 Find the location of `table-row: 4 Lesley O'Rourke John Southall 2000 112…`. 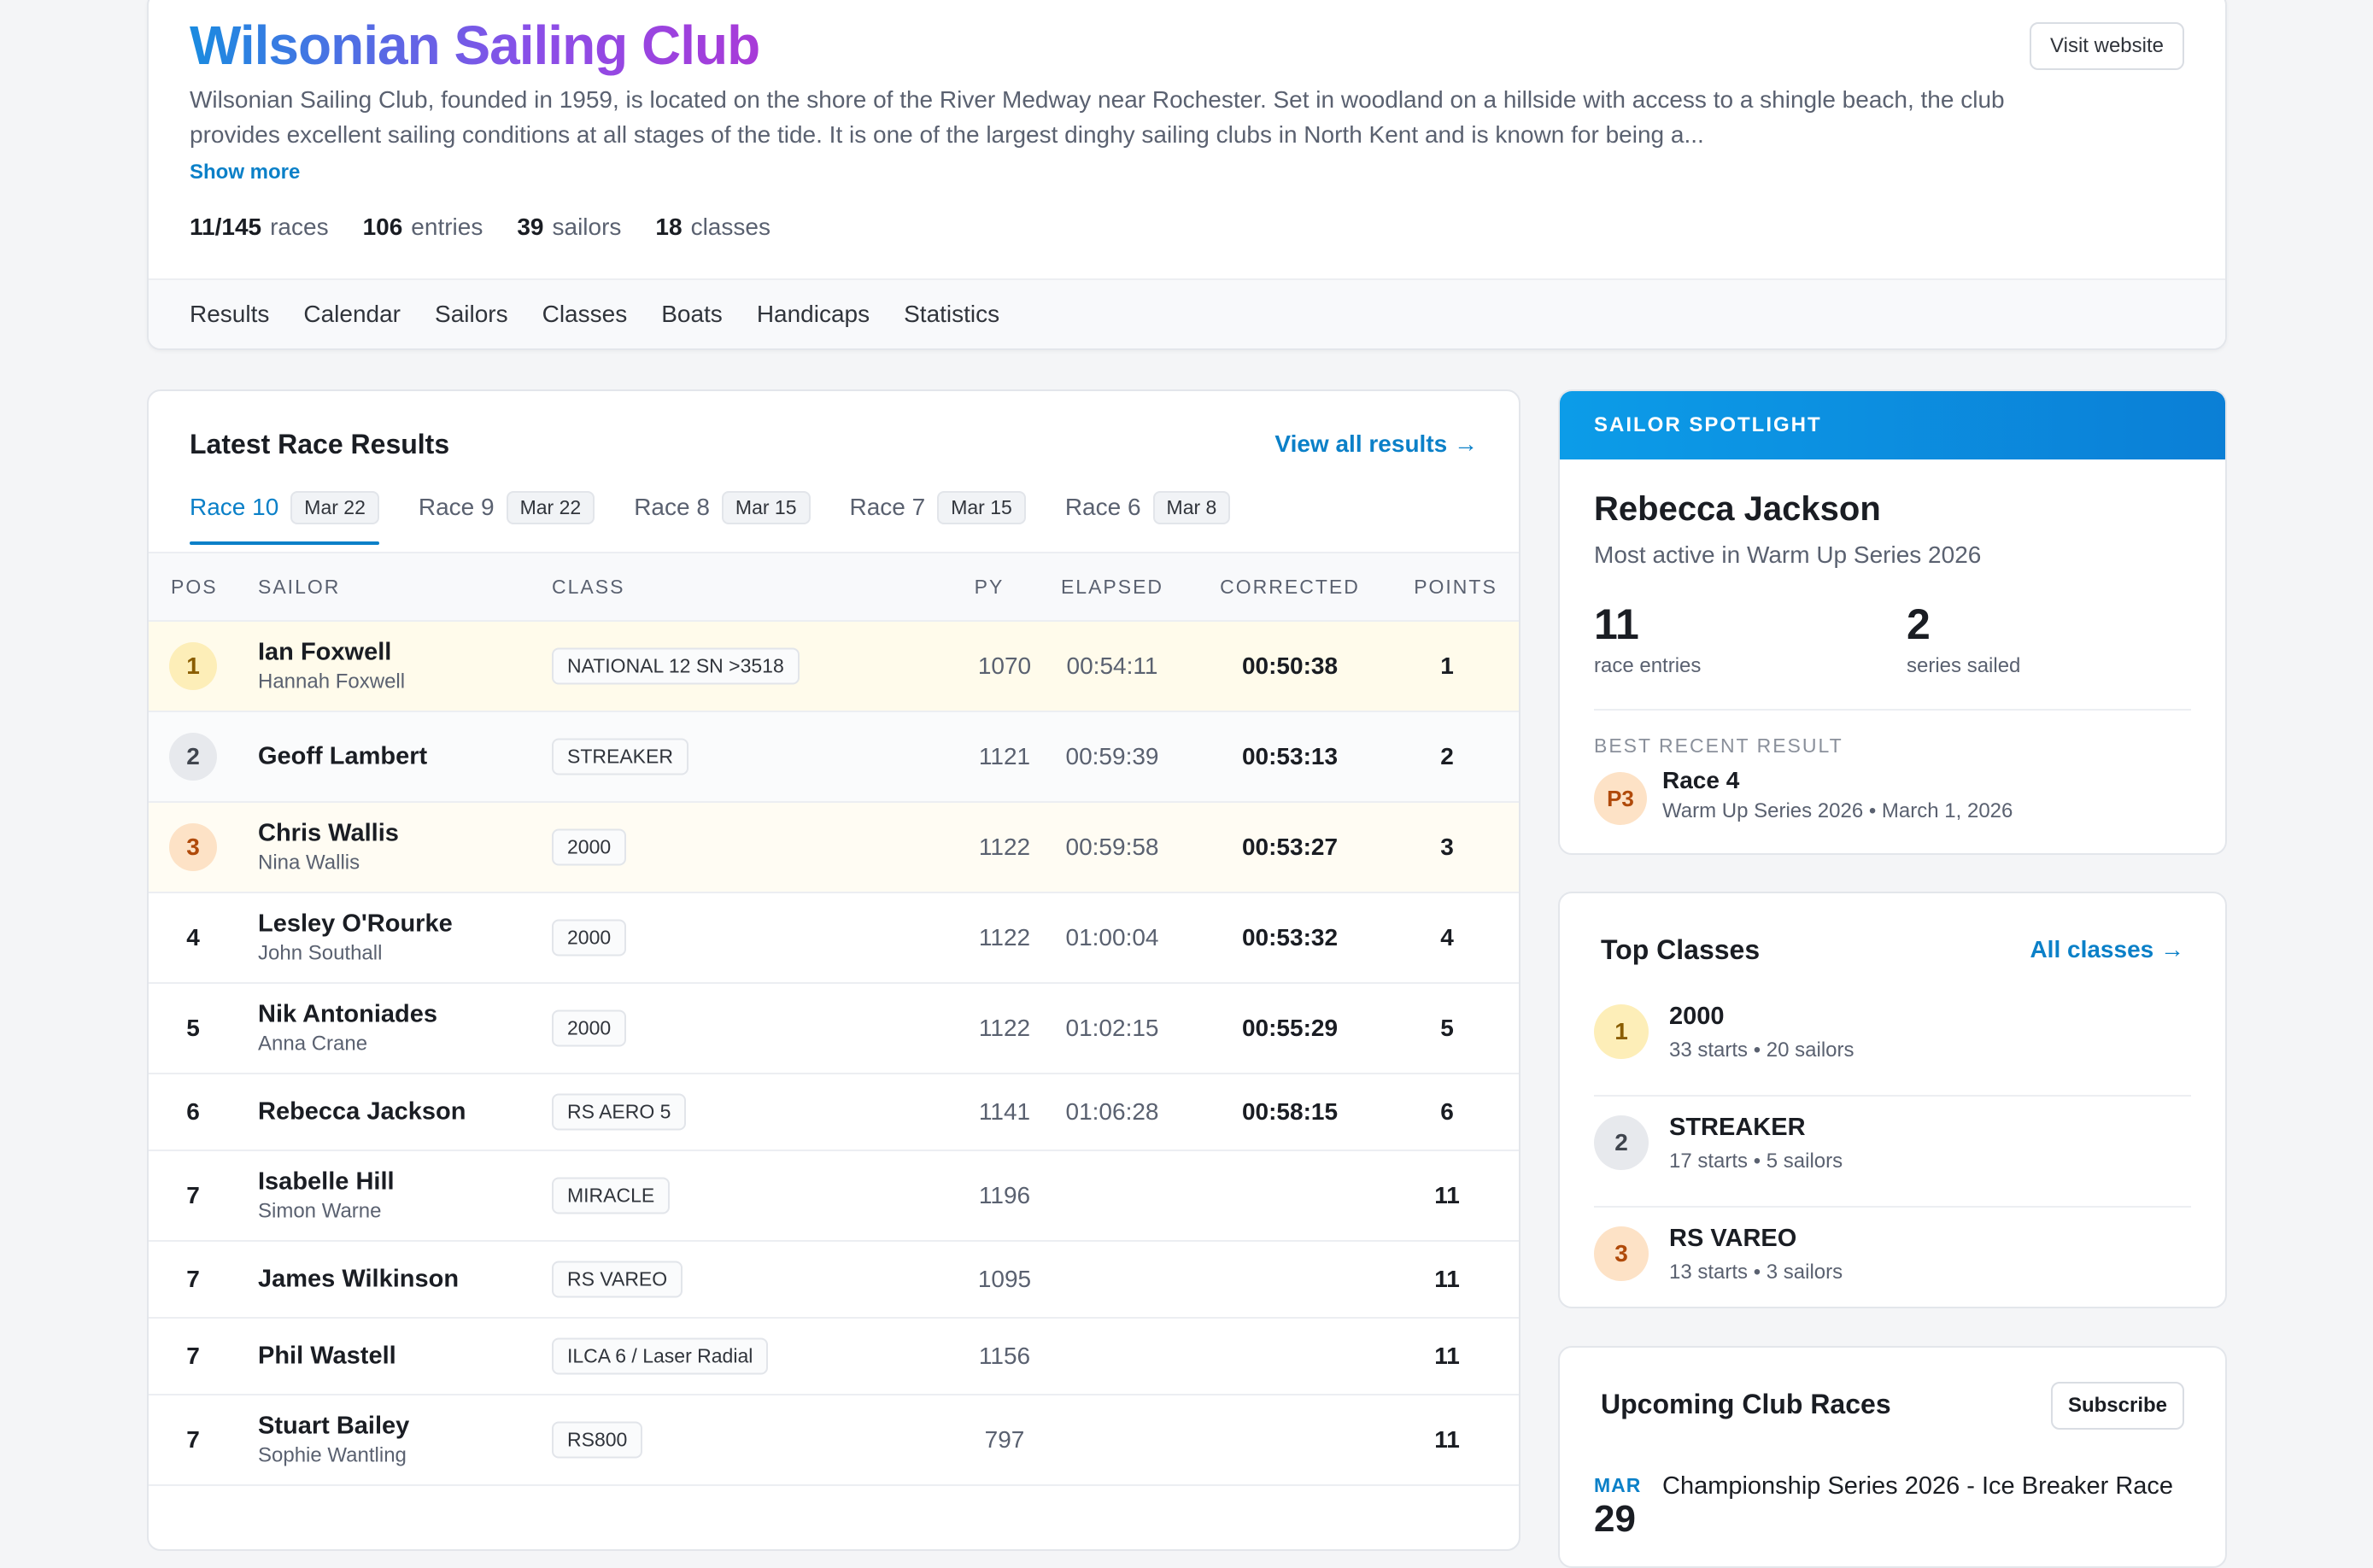

table-row: 4 Lesley O'Rourke John Southall 2000 112… is located at coordinates (834, 938).